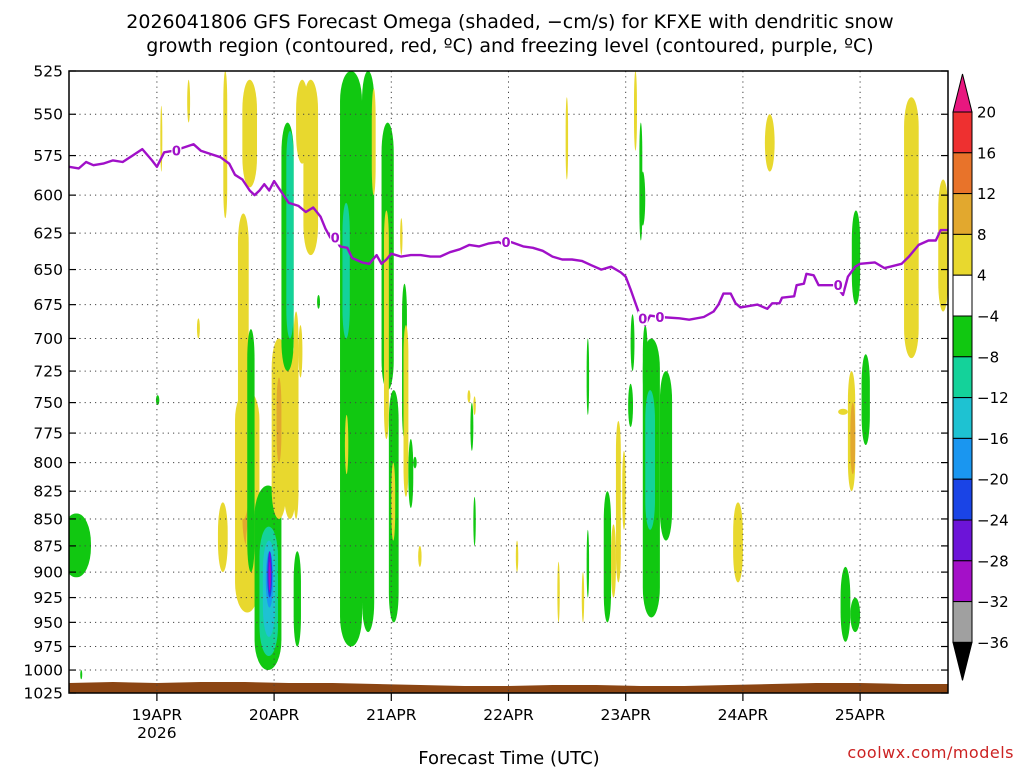 This screenshot has height=768, width=1024. I want to click on x-tick-label-20APR: 20APR, so click(274, 715).